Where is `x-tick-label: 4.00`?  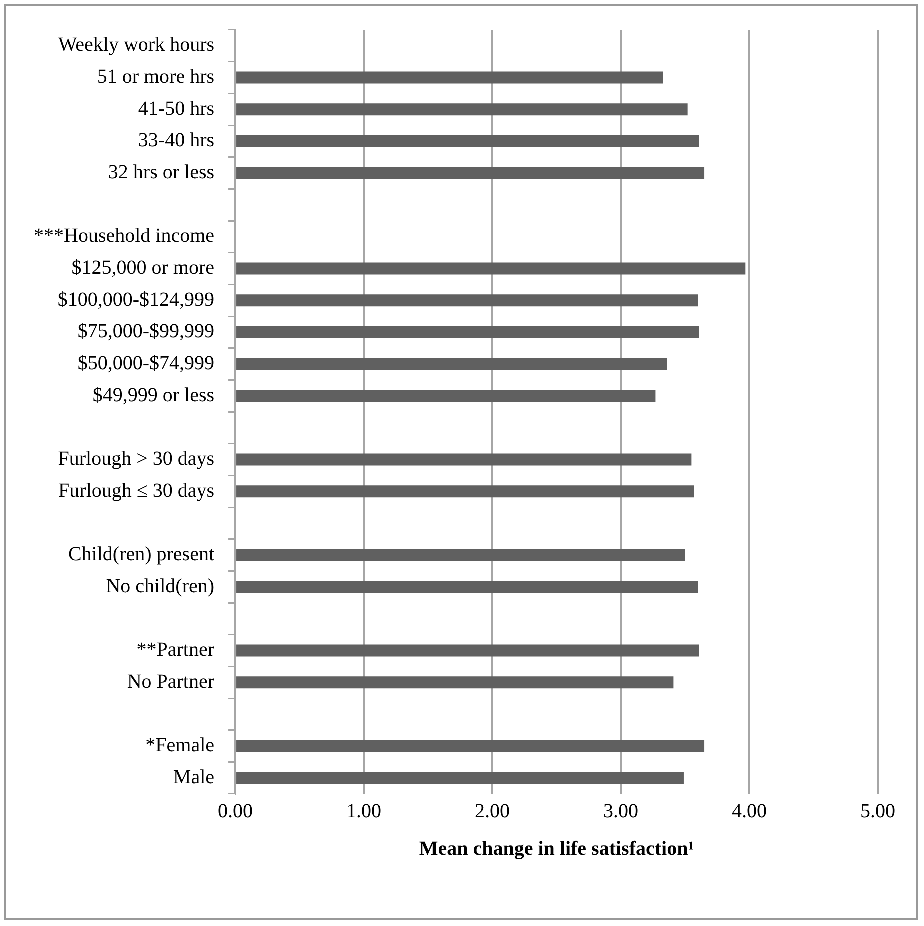
x-tick-label: 4.00 is located at coordinates (750, 811).